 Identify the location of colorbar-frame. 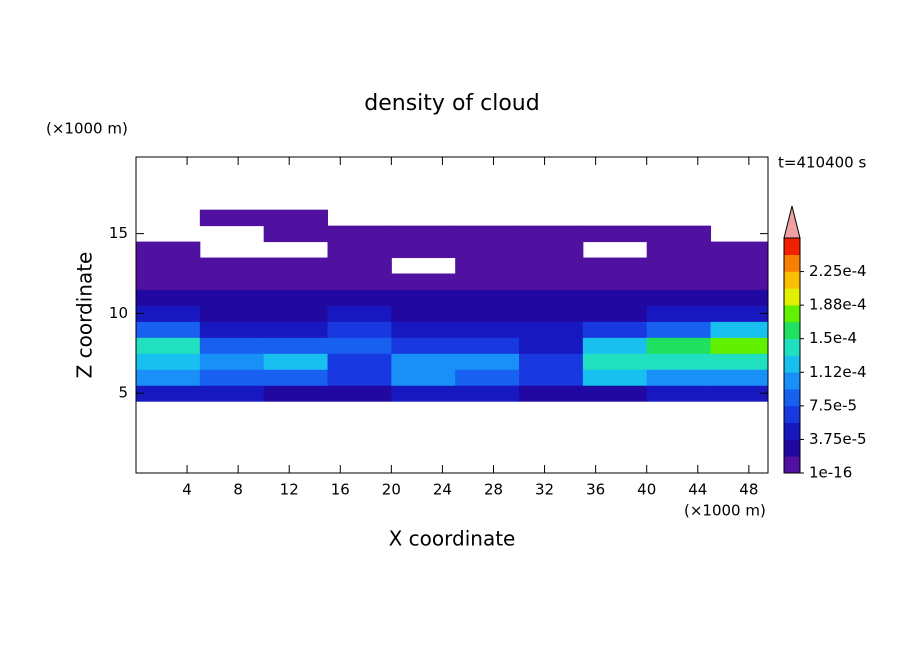
(792, 355).